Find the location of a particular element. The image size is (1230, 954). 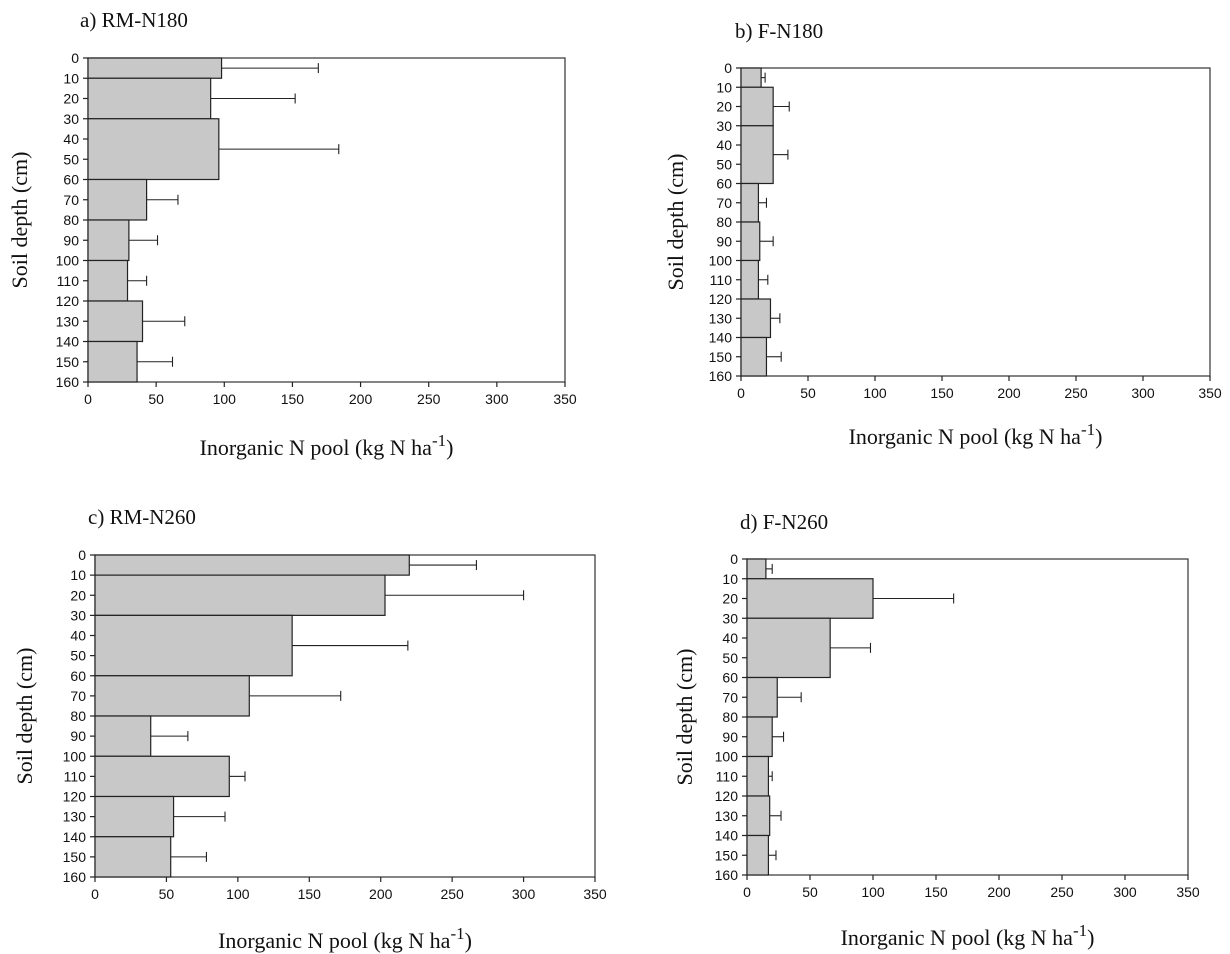

panel-title: a) RM-N180 is located at coordinates (134, 20).